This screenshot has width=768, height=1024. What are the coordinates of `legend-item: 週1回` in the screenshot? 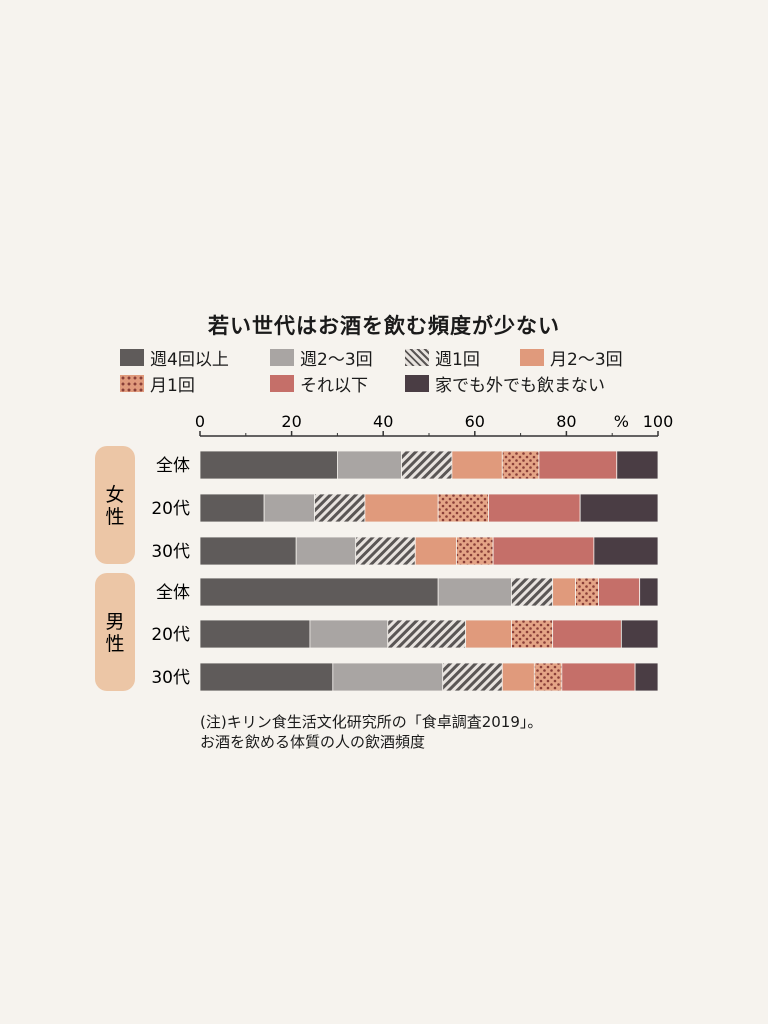 It's located at (442, 357).